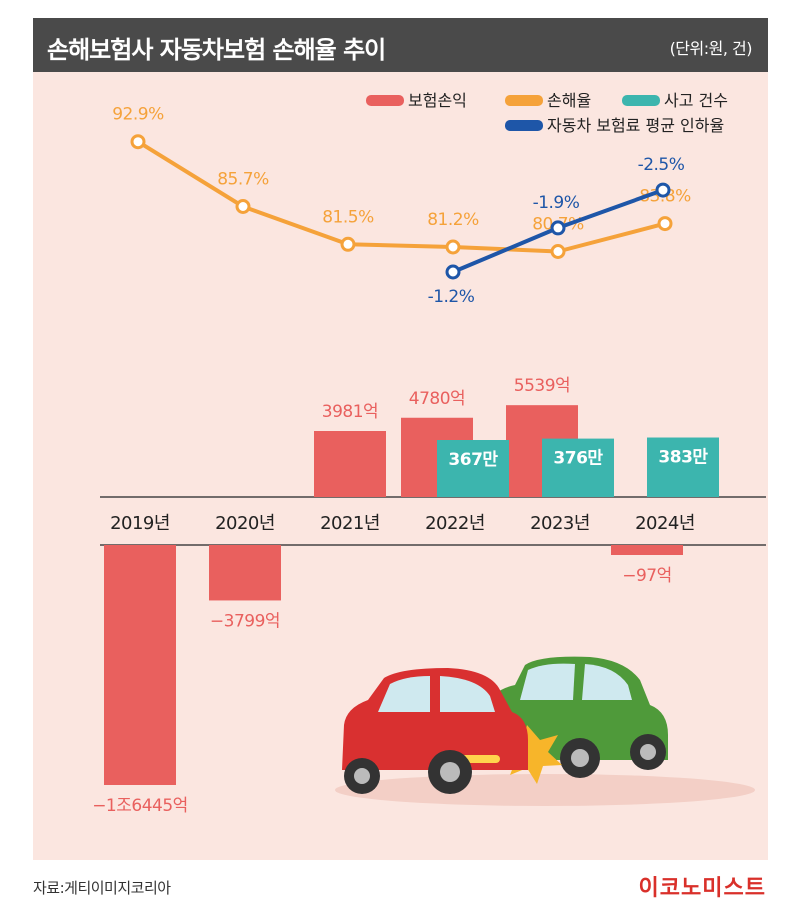 This screenshot has height=919, width=800. What do you see at coordinates (683, 458) in the screenshot?
I see `accident-label-5: 383만` at bounding box center [683, 458].